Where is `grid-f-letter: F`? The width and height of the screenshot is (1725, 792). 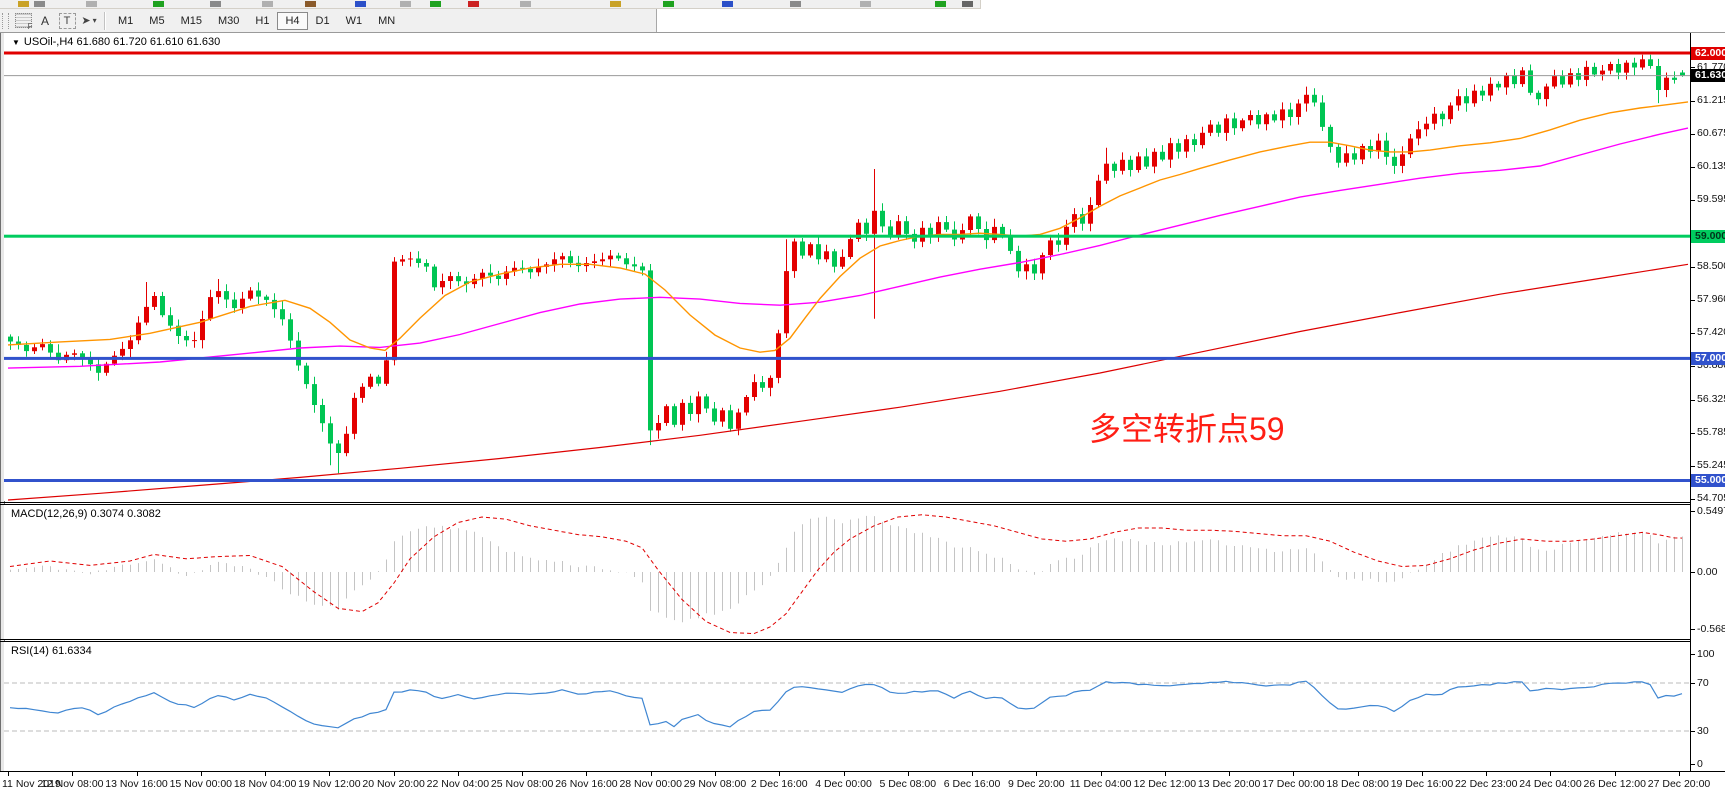 grid-f-letter: F is located at coordinates (30, 26).